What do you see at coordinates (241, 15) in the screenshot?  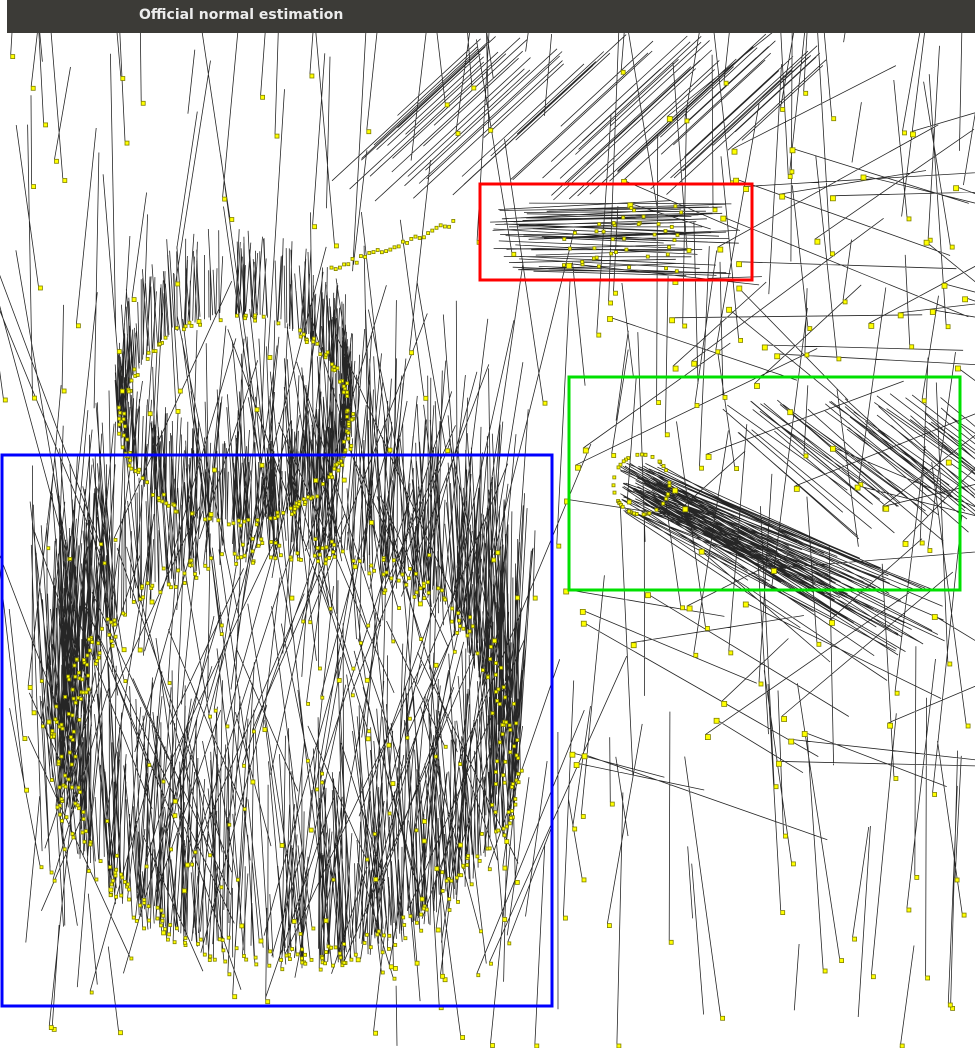 I see `window-title: Official normal estimation` at bounding box center [241, 15].